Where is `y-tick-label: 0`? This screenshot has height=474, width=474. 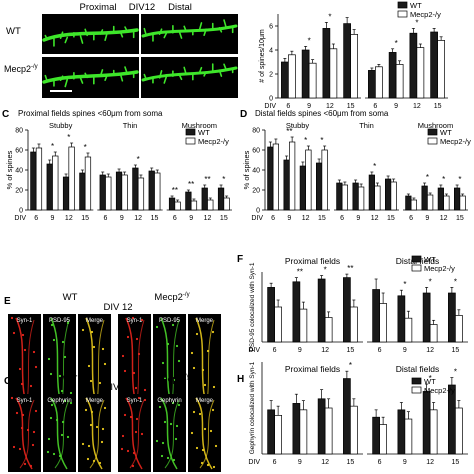 y-tick-label: 0 is located at coordinates (21, 211).